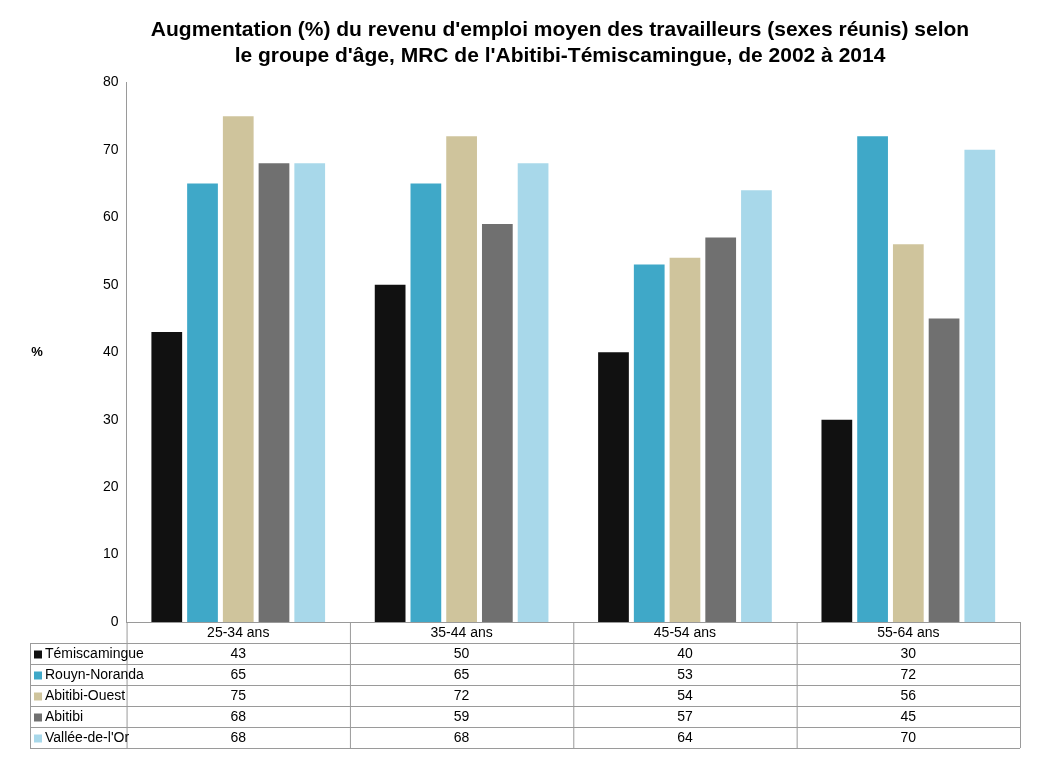  Describe the element at coordinates (238, 695) in the screenshot. I see `data-label: 75` at that location.